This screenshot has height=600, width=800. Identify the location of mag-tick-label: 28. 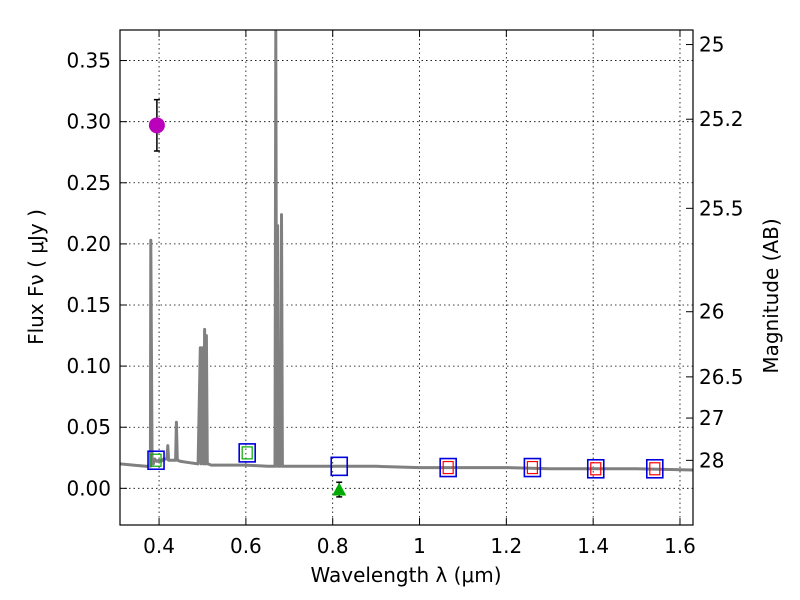
(711, 460).